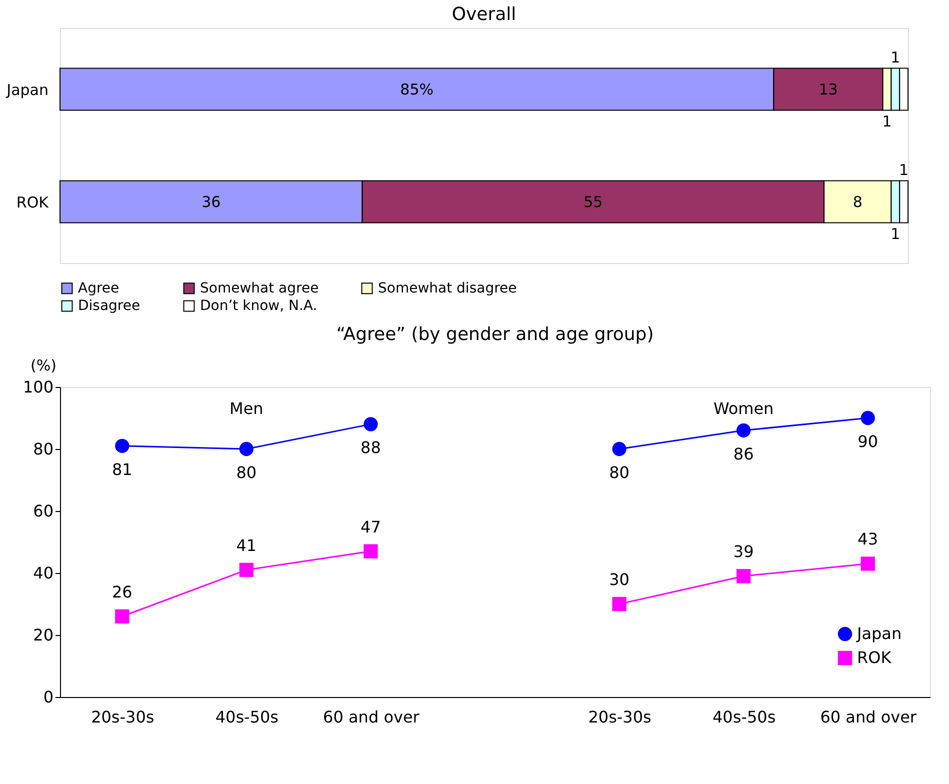  I want to click on y-tick-label: 0, so click(48, 697).